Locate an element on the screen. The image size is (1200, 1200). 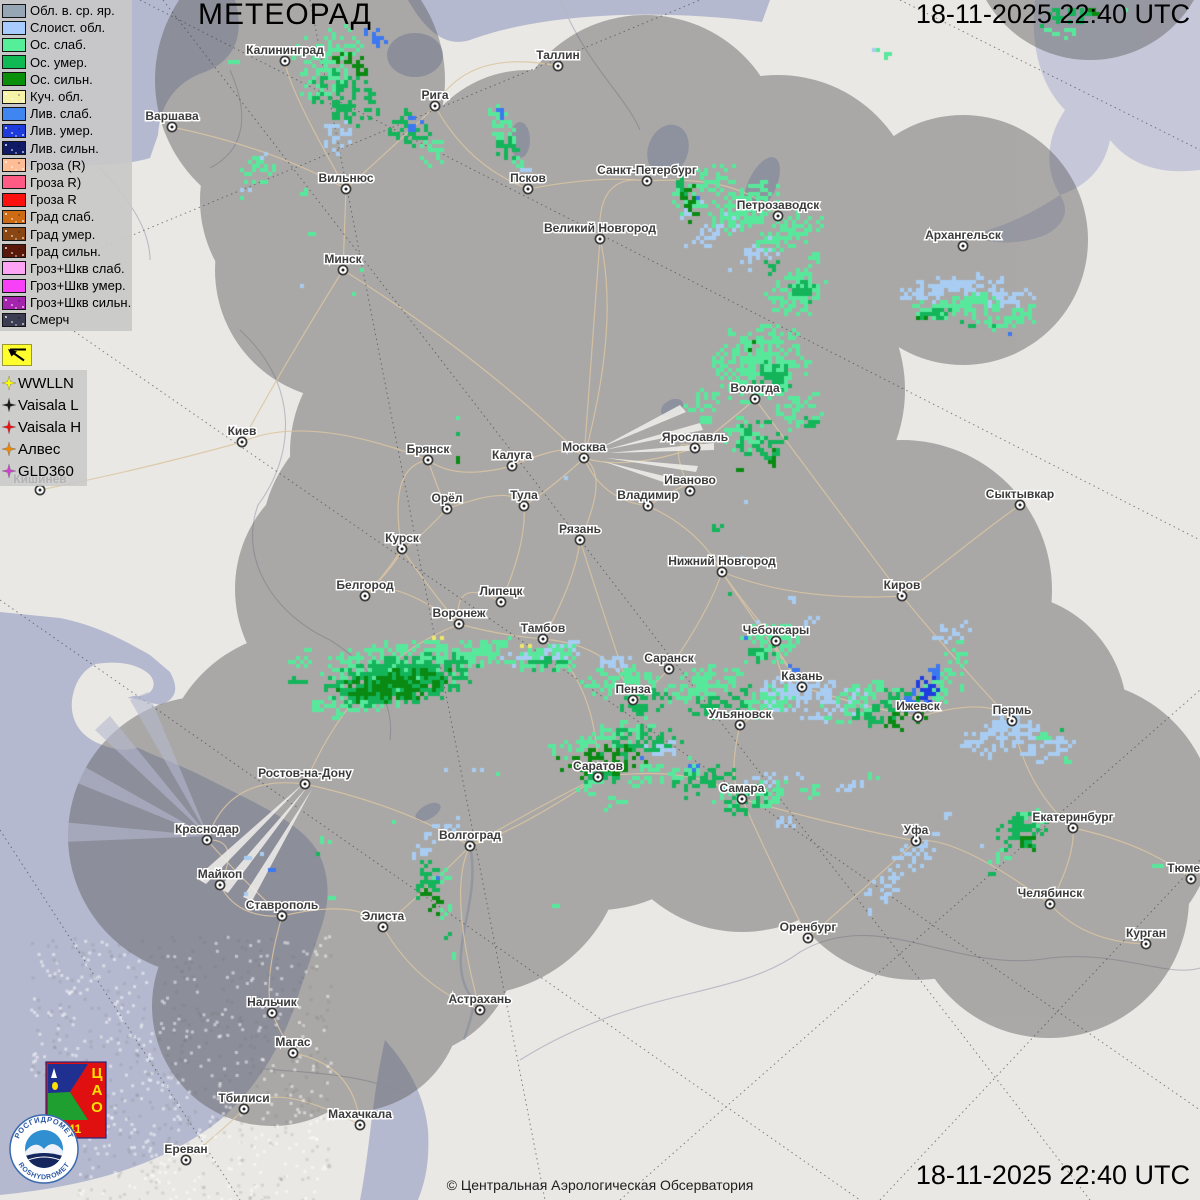
legend-item: Гроз+Шкв слаб. is located at coordinates (67, 268).